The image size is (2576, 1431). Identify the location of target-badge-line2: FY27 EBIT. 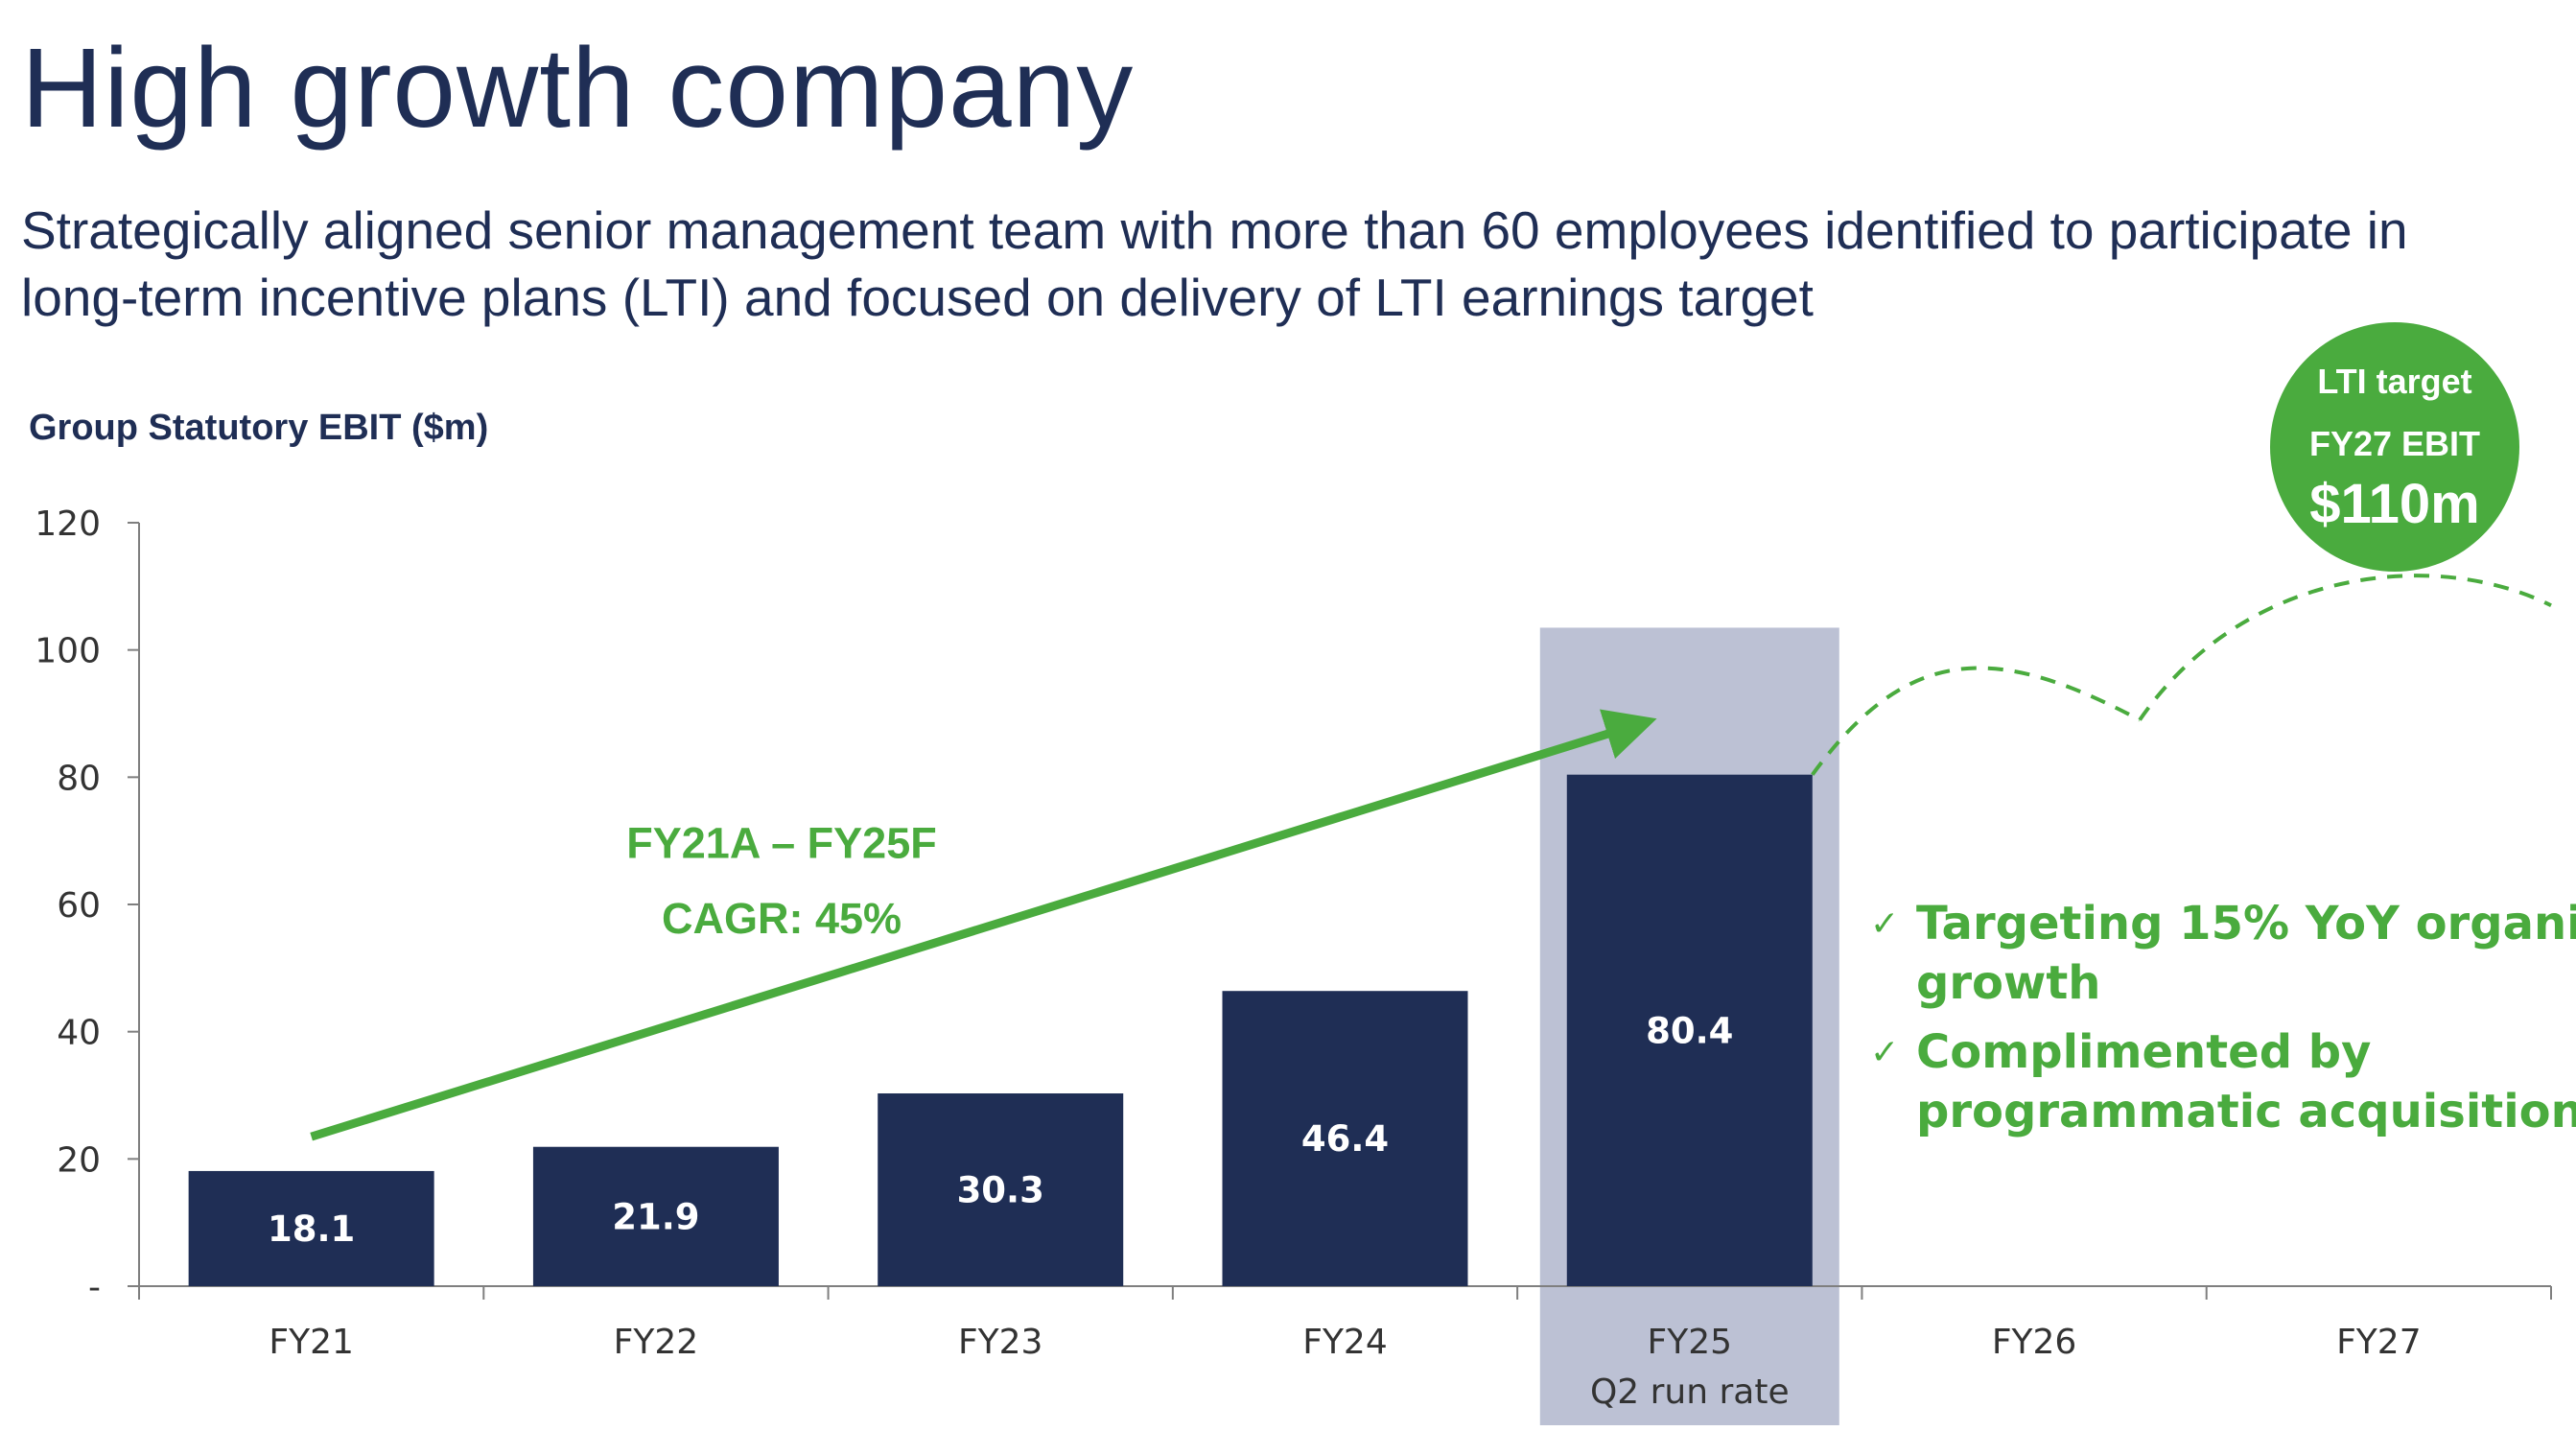
(2394, 443).